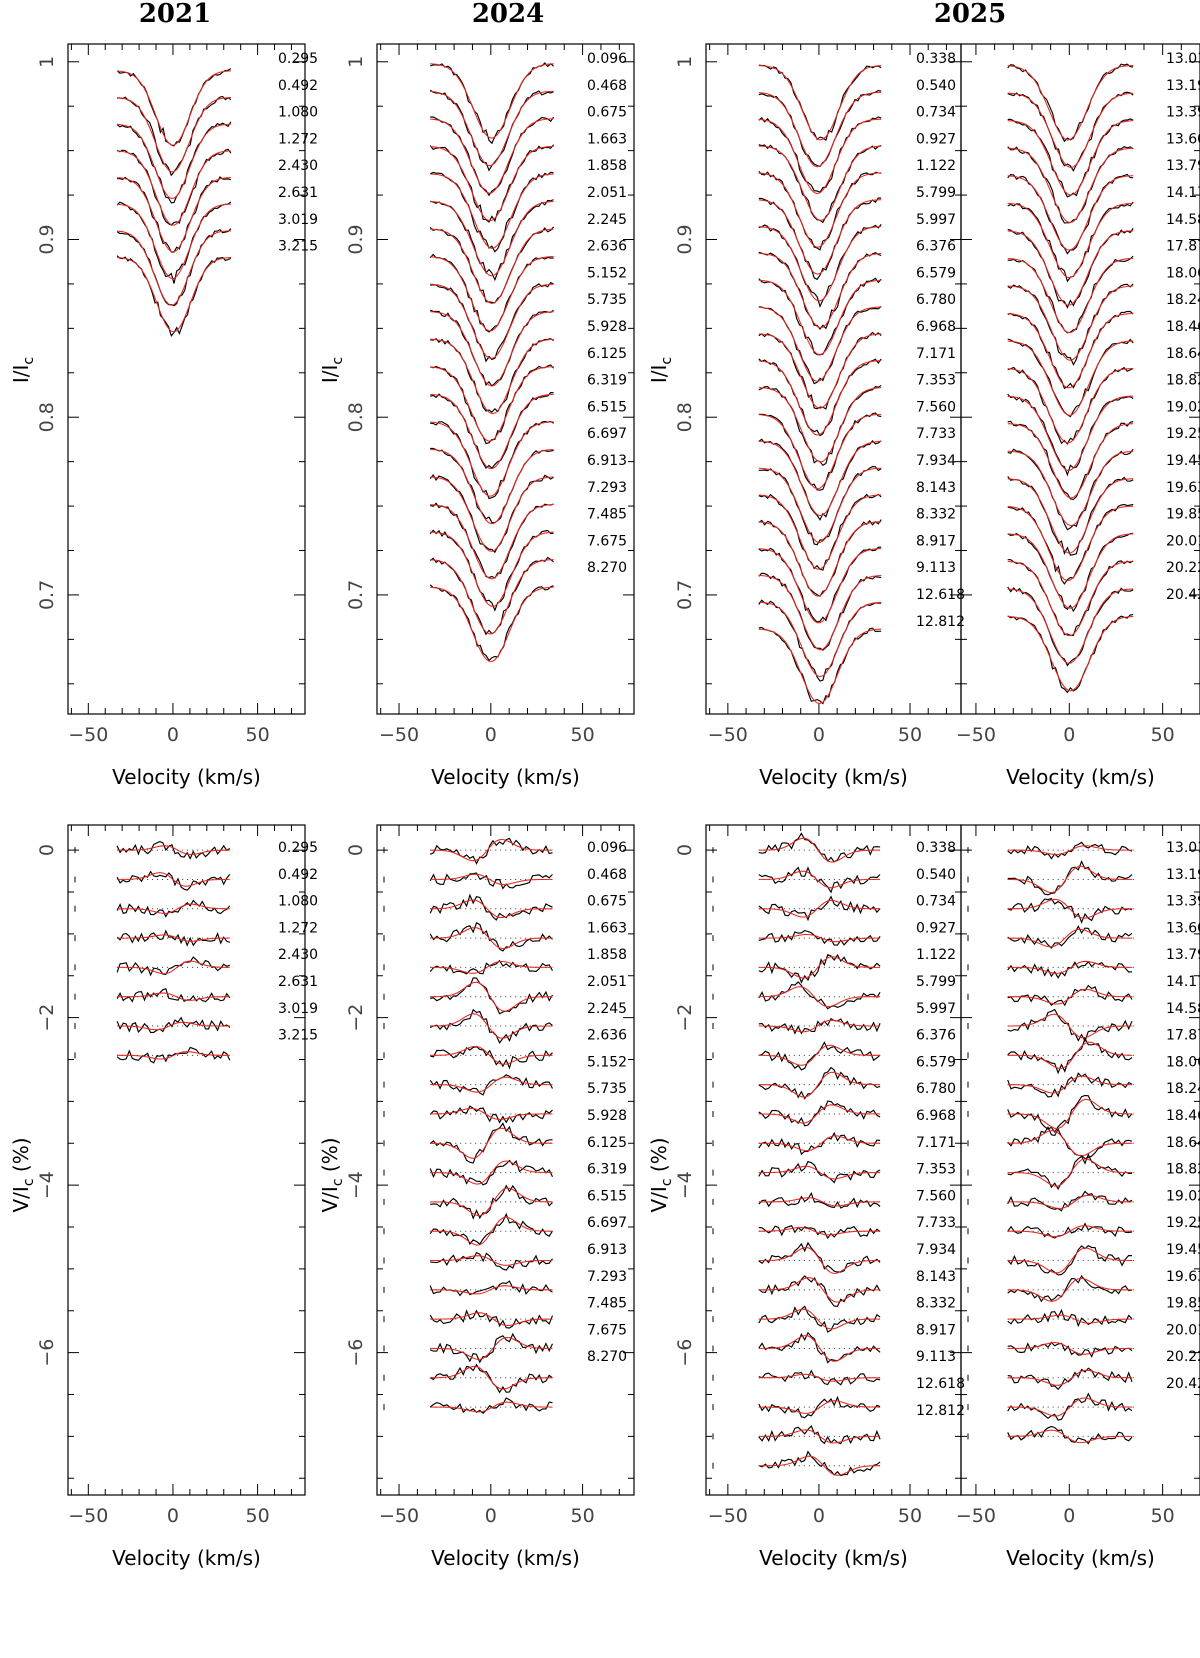 The image size is (1200, 1658). Describe the element at coordinates (607, 568) in the screenshot. I see `phase-label: 8.270` at that location.